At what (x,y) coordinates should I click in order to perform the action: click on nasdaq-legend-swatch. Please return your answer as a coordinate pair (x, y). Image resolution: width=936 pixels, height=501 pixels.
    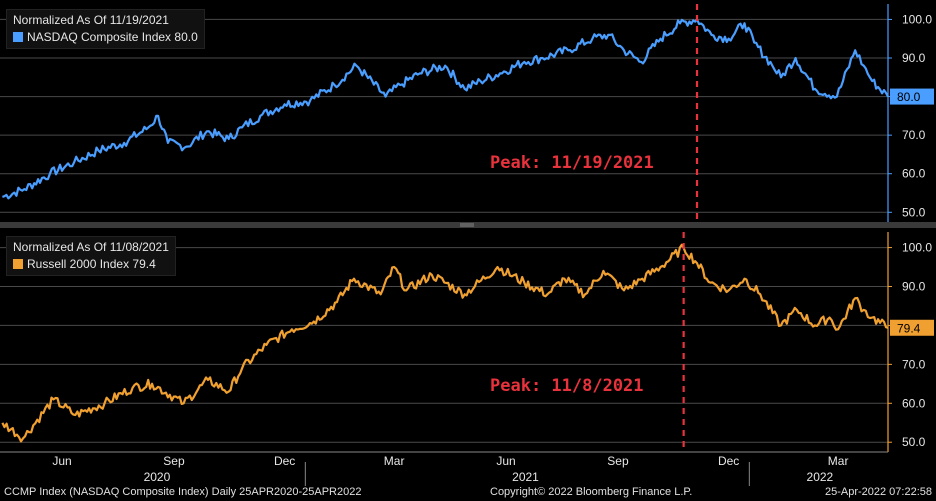
    Looking at the image, I should click on (18, 37).